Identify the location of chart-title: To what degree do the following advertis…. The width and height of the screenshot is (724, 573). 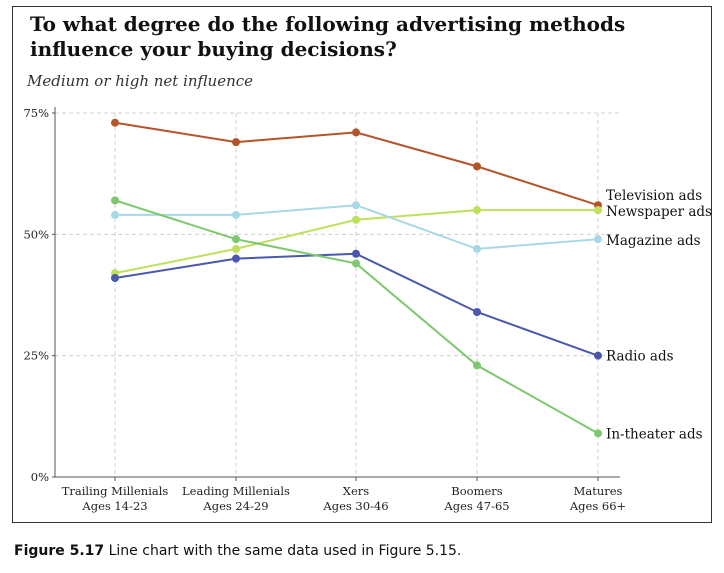
(328, 36).